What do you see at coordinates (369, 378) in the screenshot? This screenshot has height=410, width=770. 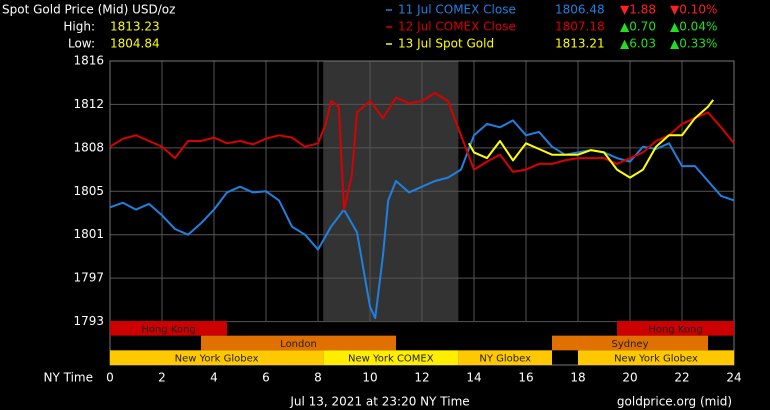 I see `x-tick-label: 10` at bounding box center [369, 378].